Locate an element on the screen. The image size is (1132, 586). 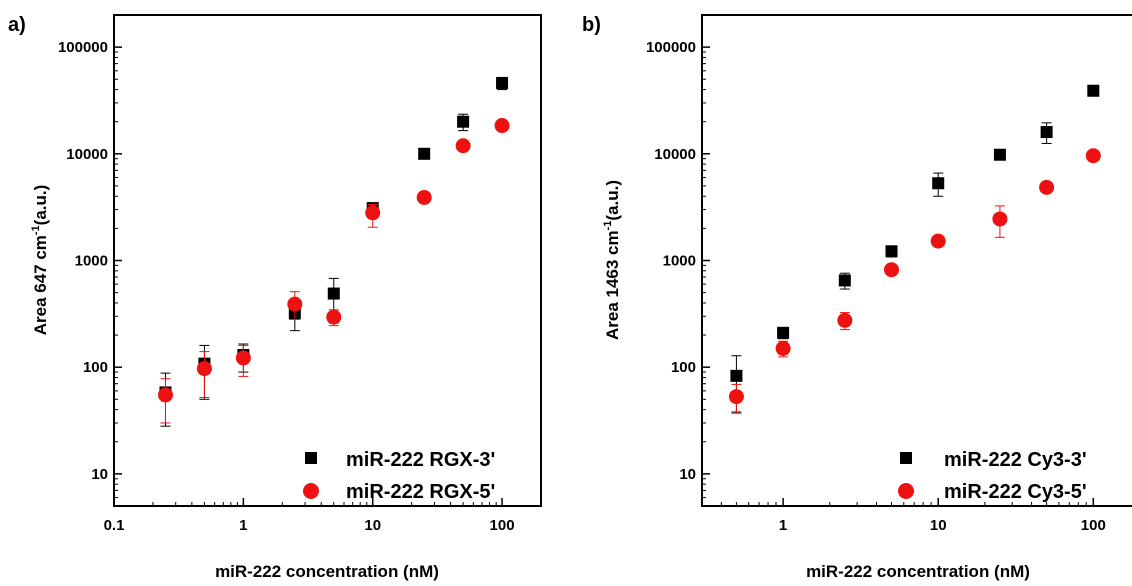
y-axis-title-a: Area 647 cm-1(a.u.) is located at coordinates (40, 260).